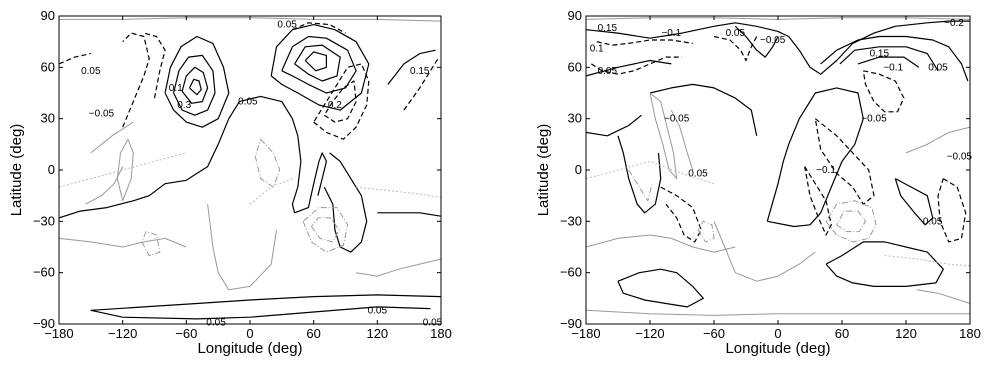 This screenshot has height=369, width=995. I want to click on y-tick-label: −30, so click(44, 220).